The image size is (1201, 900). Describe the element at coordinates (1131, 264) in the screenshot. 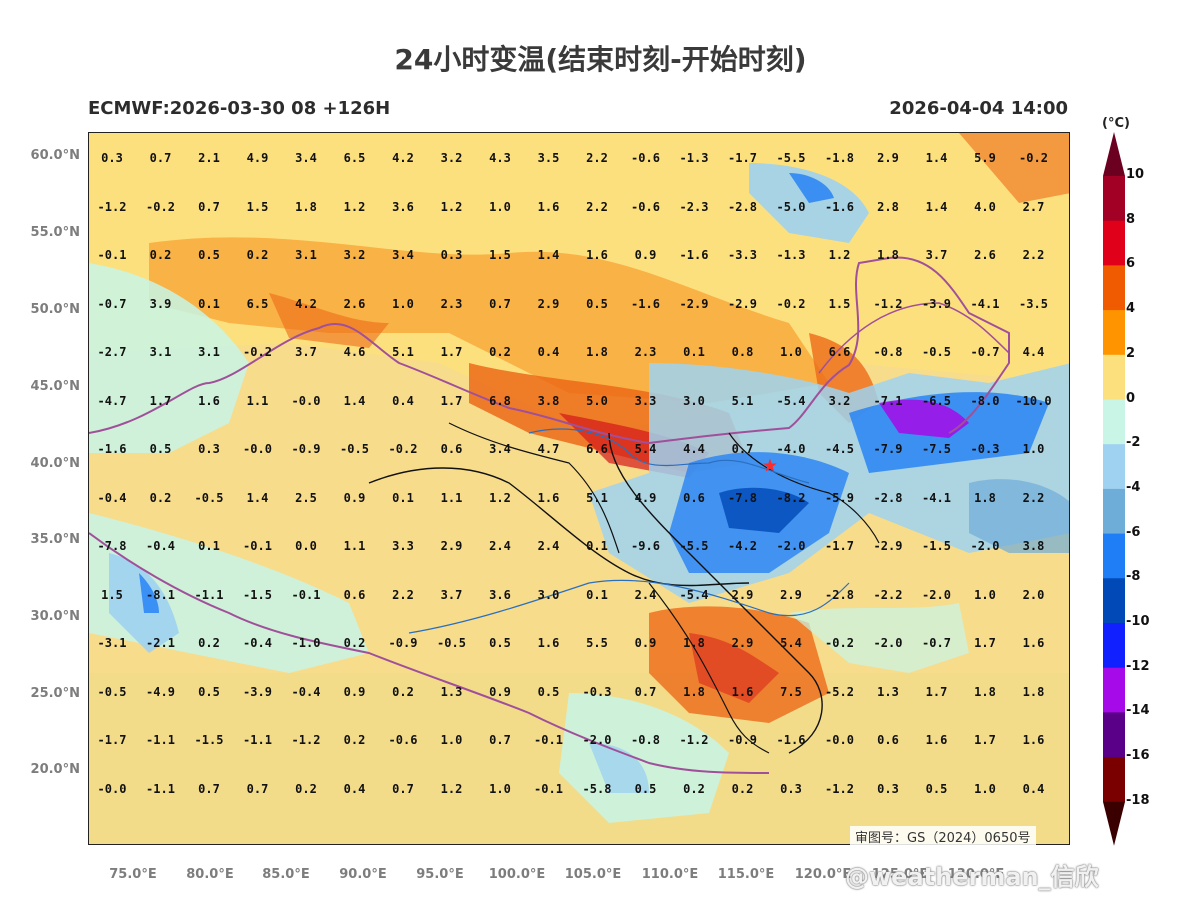

I see `colorbar-label: 6` at that location.